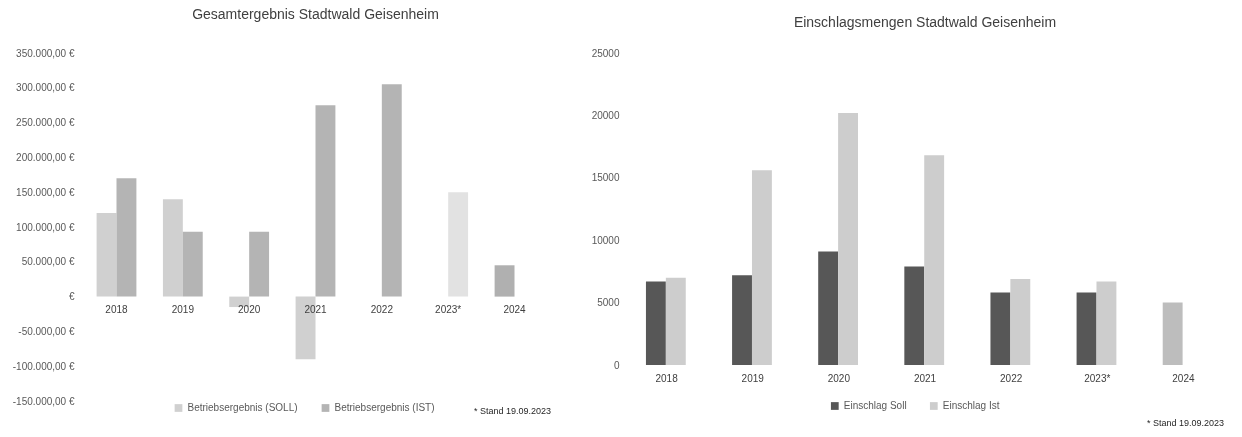 This screenshot has height=437, width=1242. Describe the element at coordinates (925, 22) in the screenshot. I see `chart-title: Einschlagsmengen Stadtwald Geisenheim` at that location.